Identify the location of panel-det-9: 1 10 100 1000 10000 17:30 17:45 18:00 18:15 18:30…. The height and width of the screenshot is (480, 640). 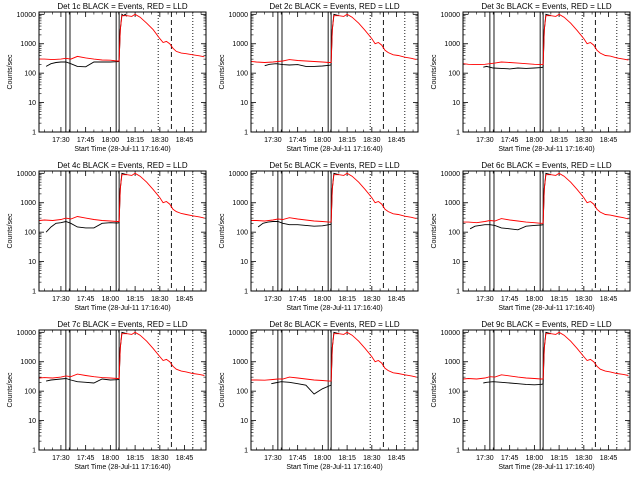
(531, 395).